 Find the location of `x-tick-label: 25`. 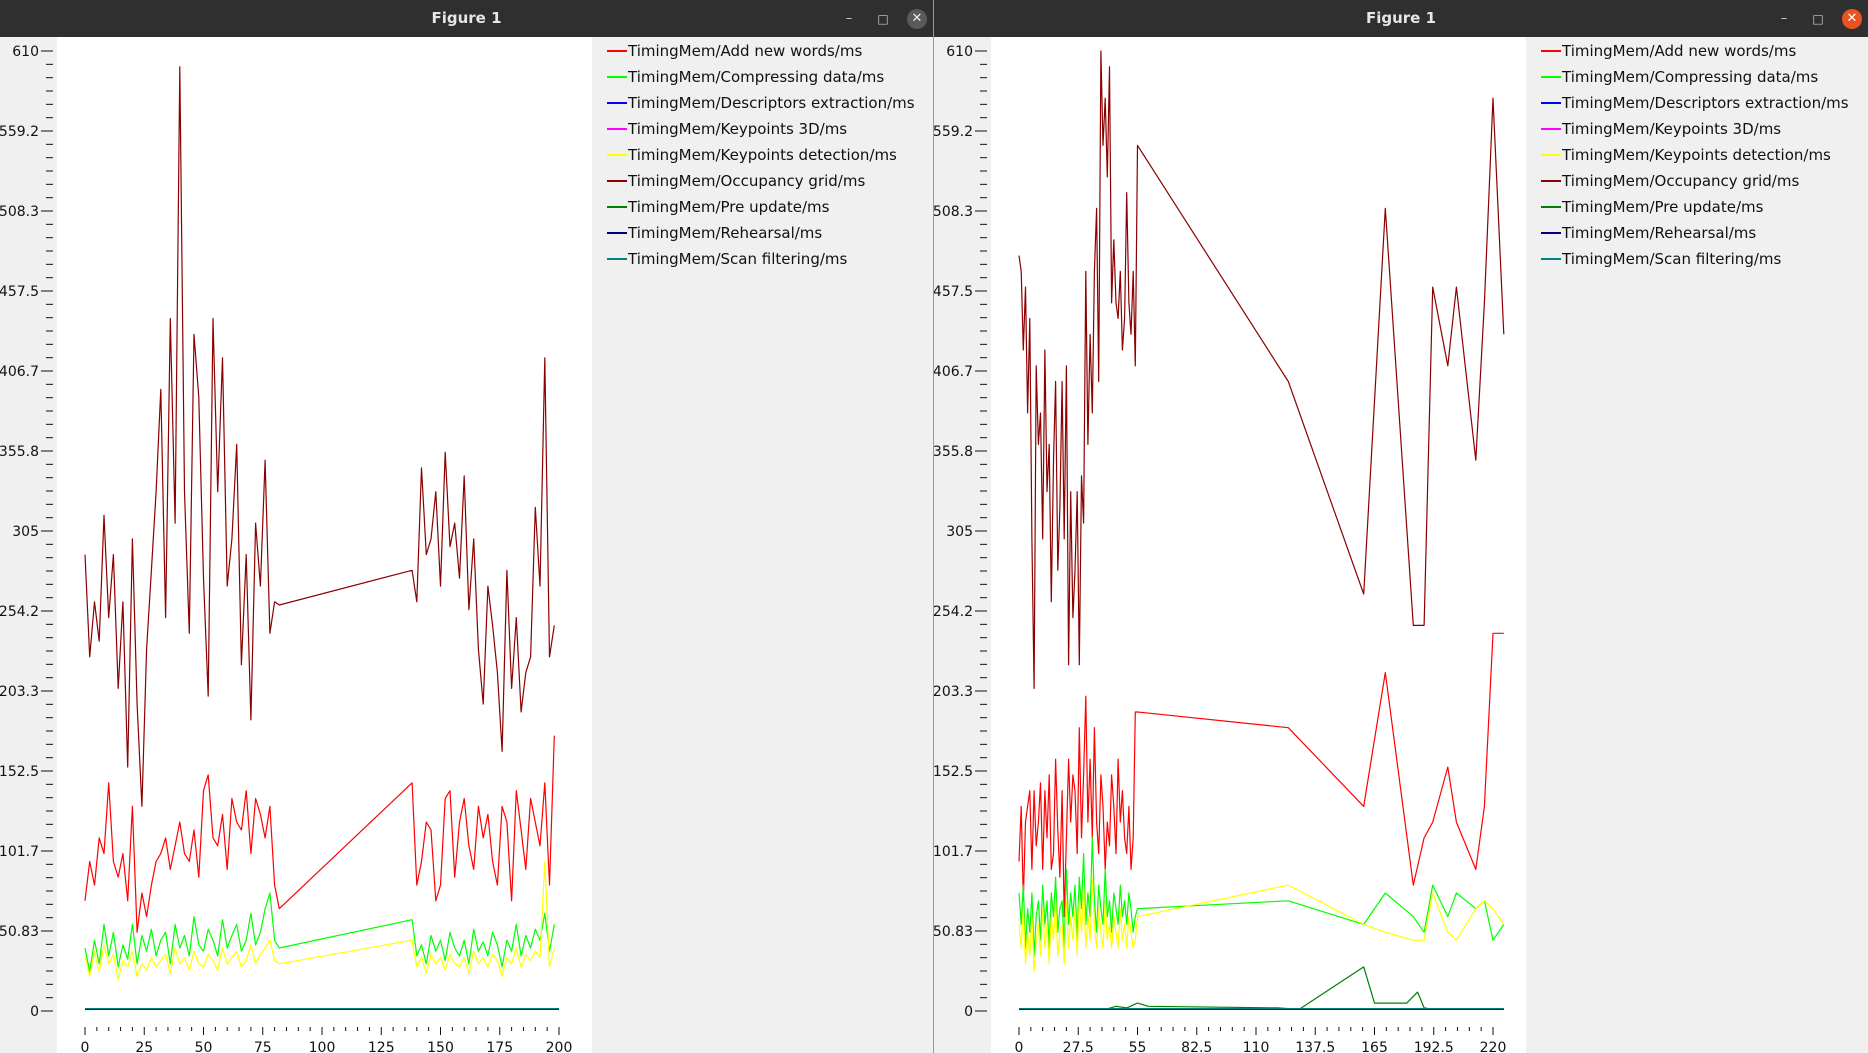

x-tick-label: 25 is located at coordinates (144, 1046).